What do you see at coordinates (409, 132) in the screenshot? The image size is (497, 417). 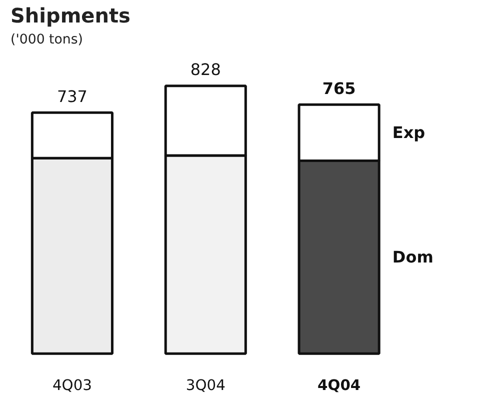 I see `series-label: Exp` at bounding box center [409, 132].